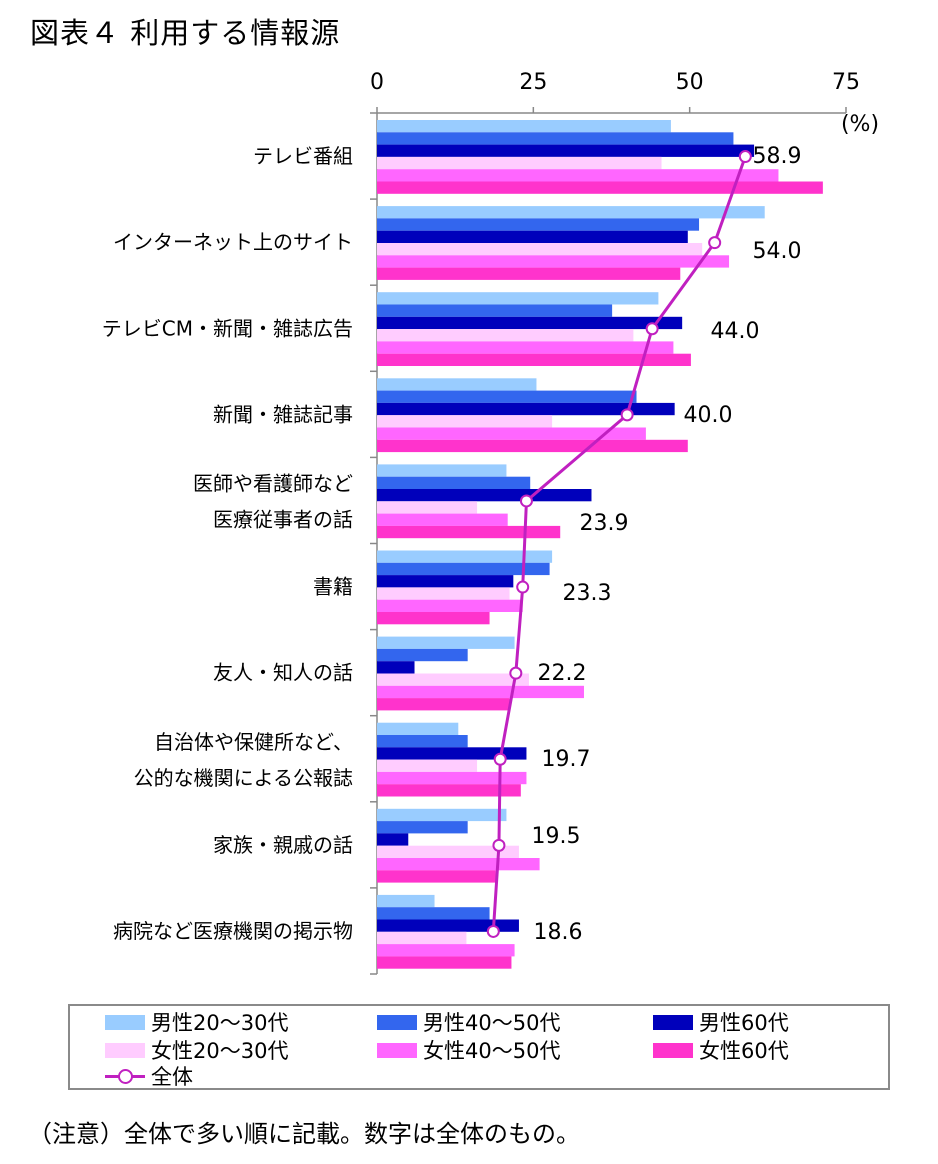 The height and width of the screenshot is (1164, 938). What do you see at coordinates (273, 483) in the screenshot?
I see `category-label-line: 医師や看護師など` at bounding box center [273, 483].